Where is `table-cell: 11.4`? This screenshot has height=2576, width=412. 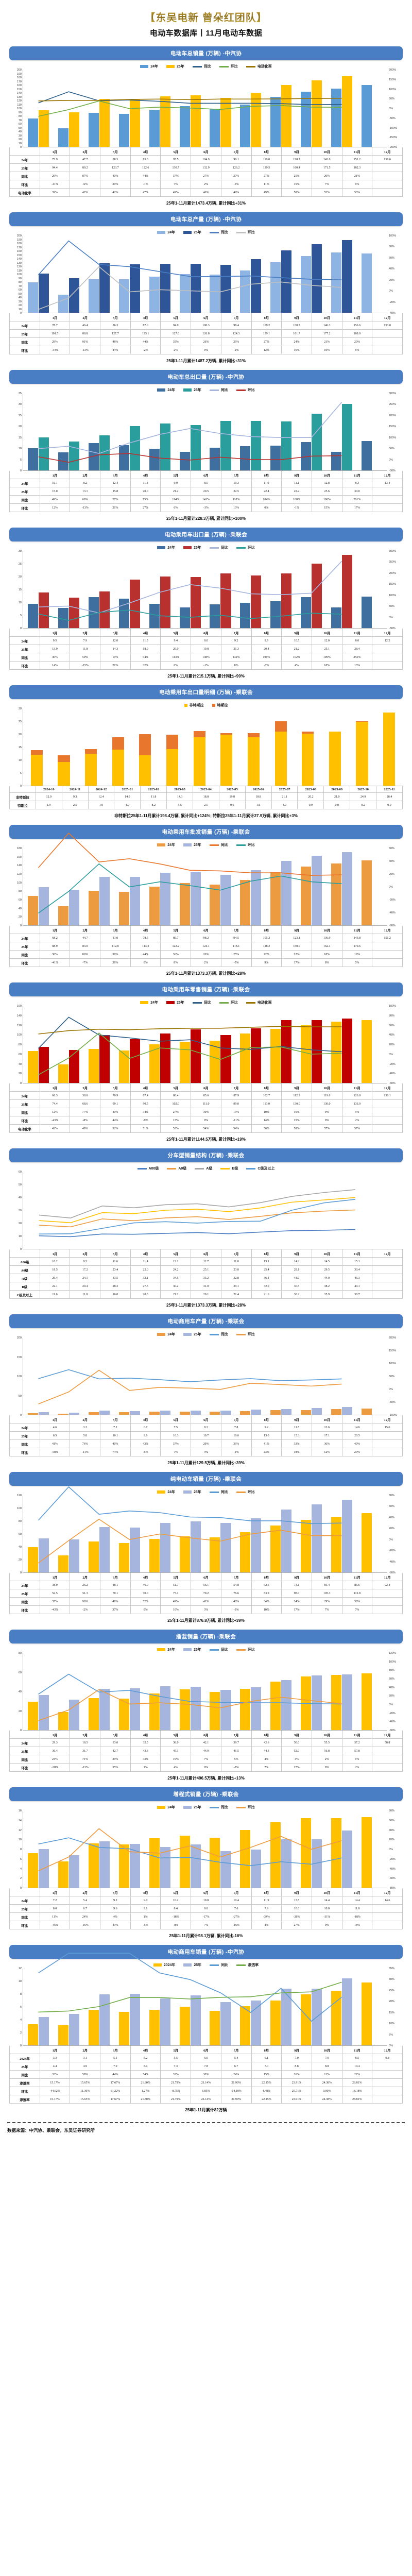 table-cell: 11.4 is located at coordinates (145, 483).